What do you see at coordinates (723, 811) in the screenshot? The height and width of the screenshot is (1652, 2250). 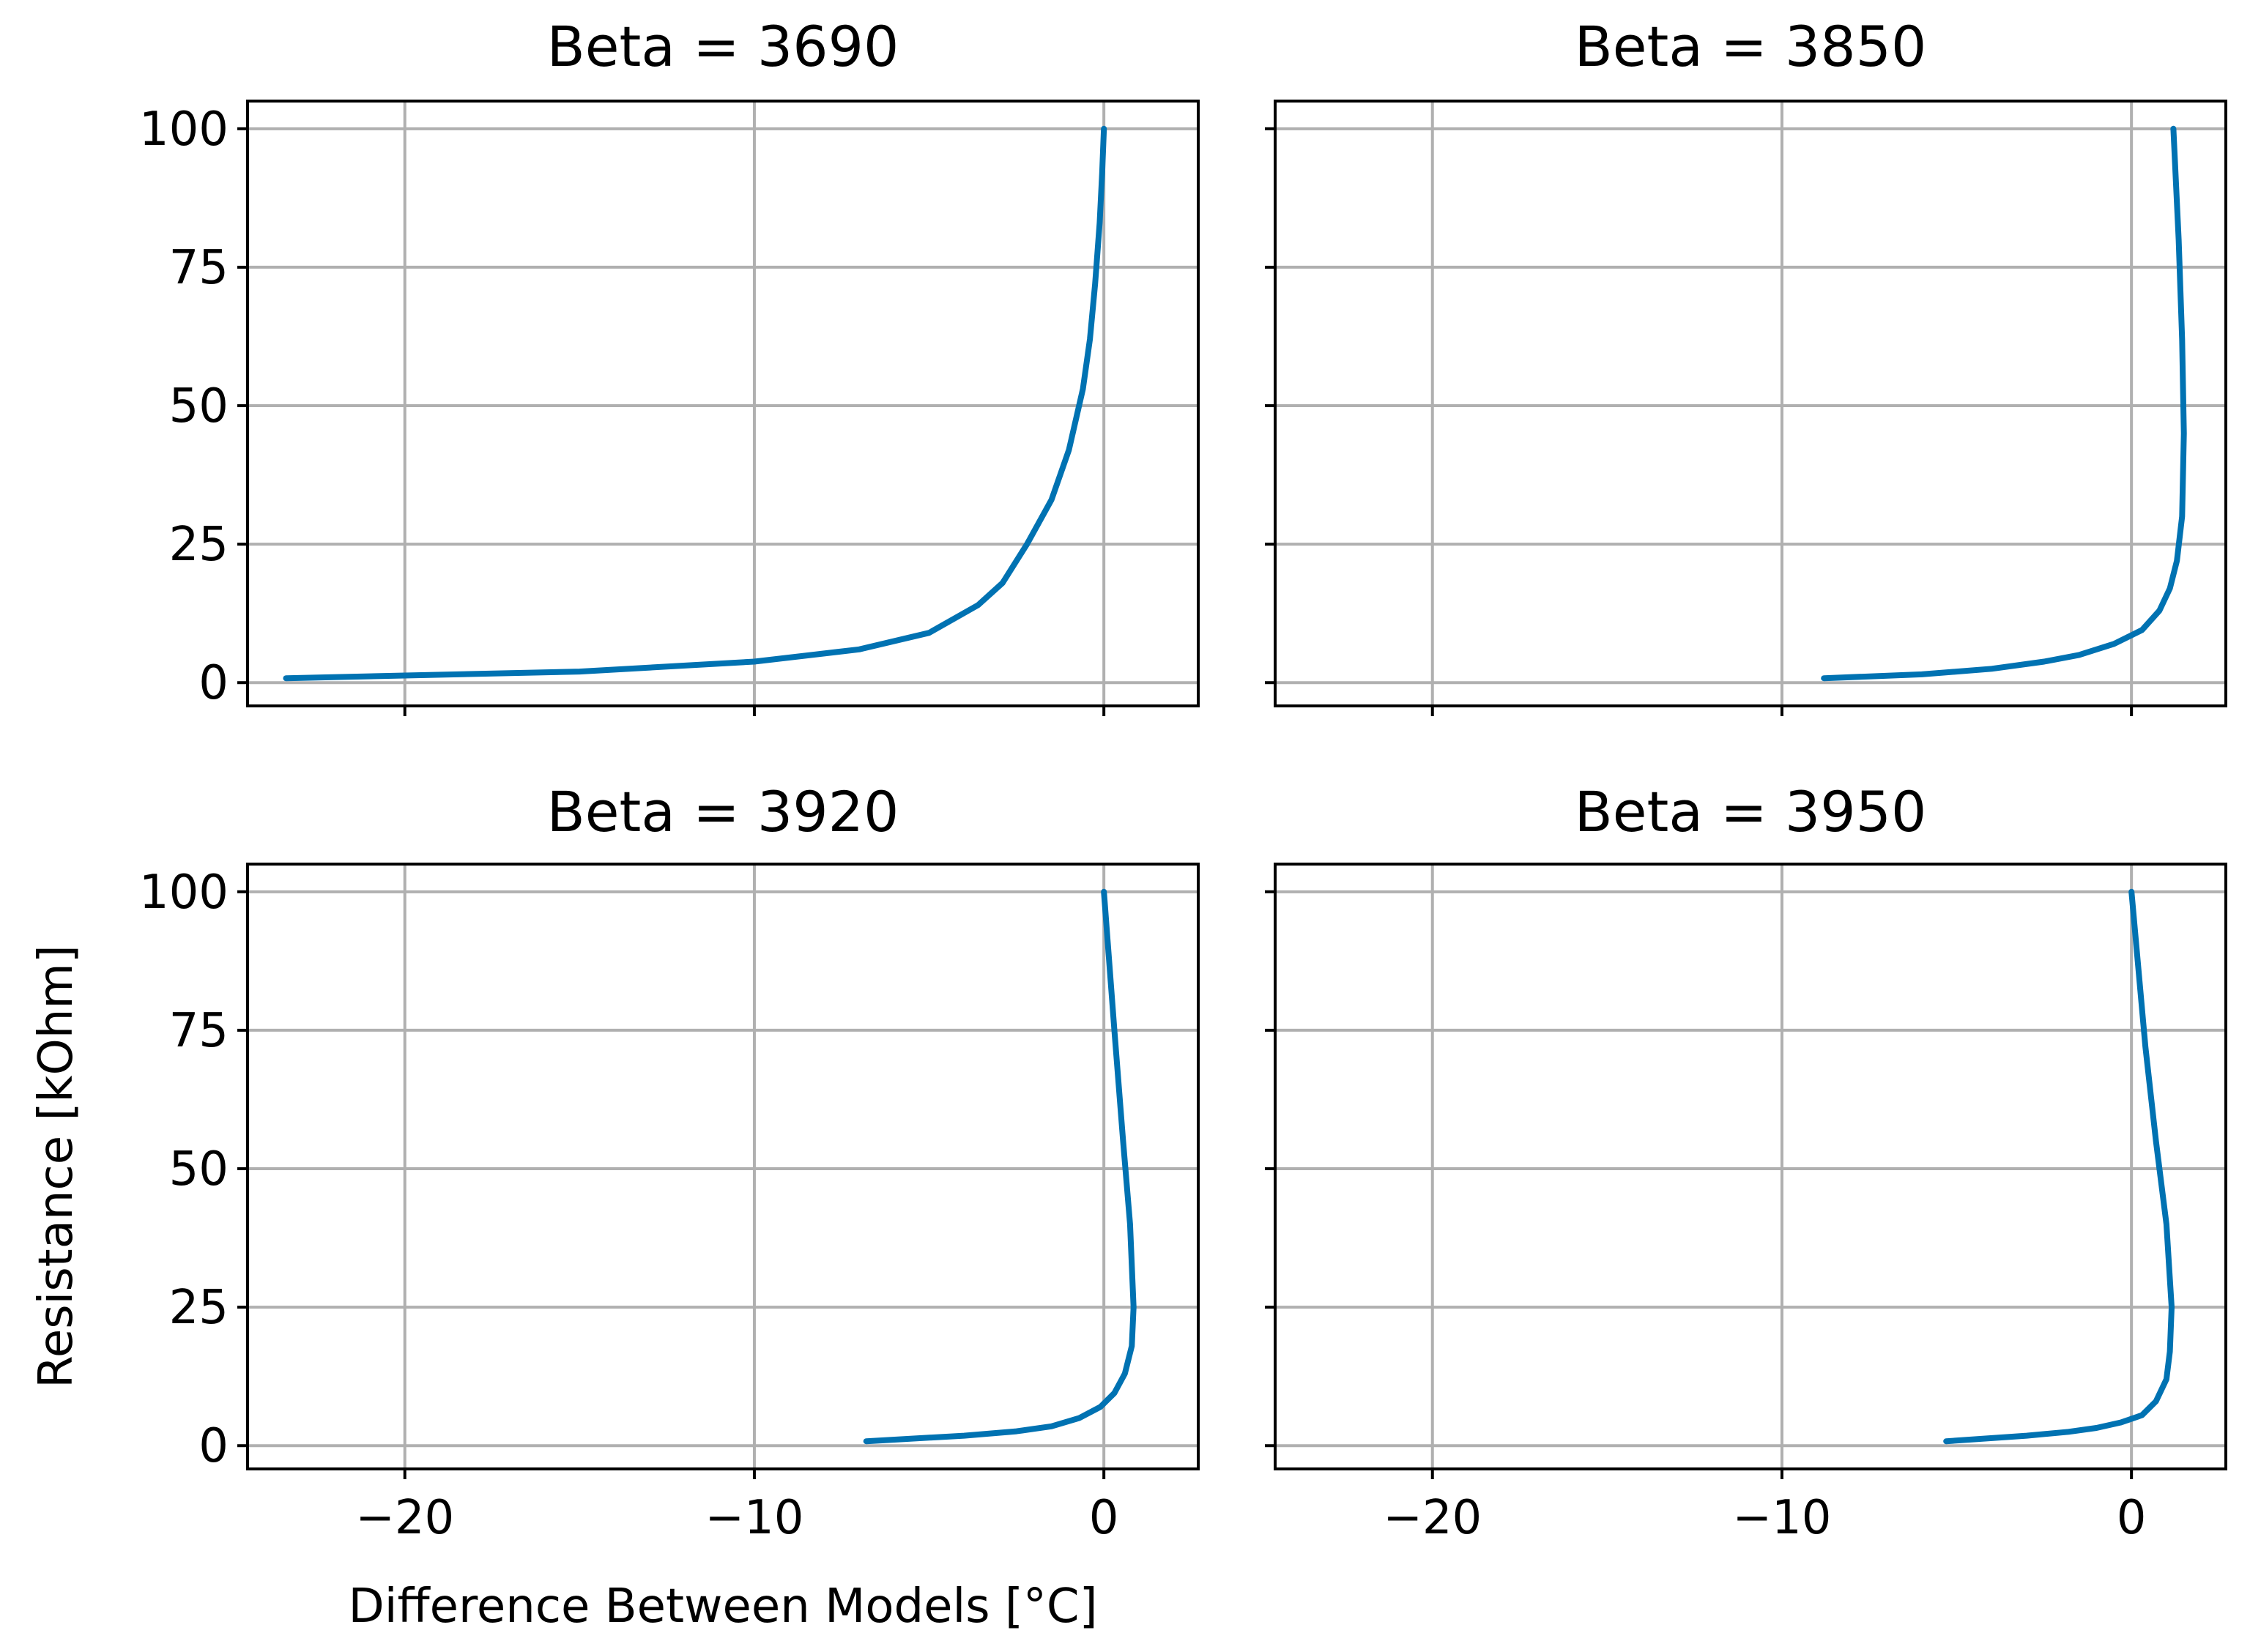 I see `panel-title: Beta = 3920` at bounding box center [723, 811].